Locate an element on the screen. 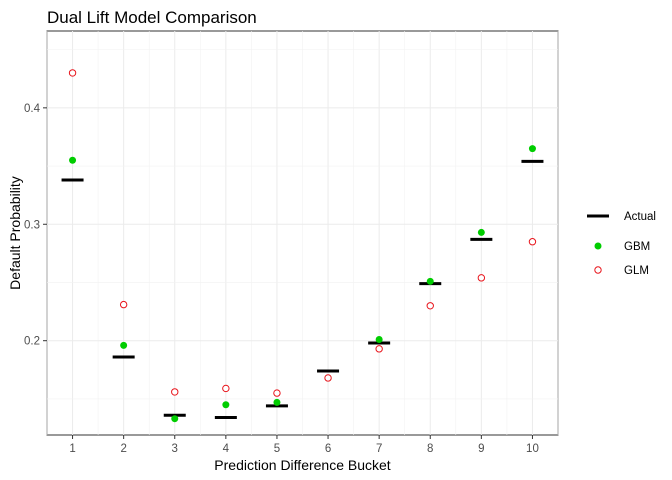  chart-title: Dual Lift Model Comparison is located at coordinates (152, 17).